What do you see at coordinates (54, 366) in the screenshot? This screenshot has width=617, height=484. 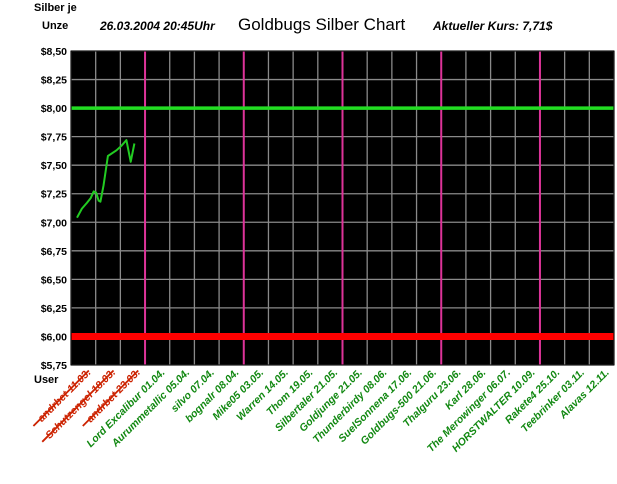 I see `y-tick-label: $5,75` at bounding box center [54, 366].